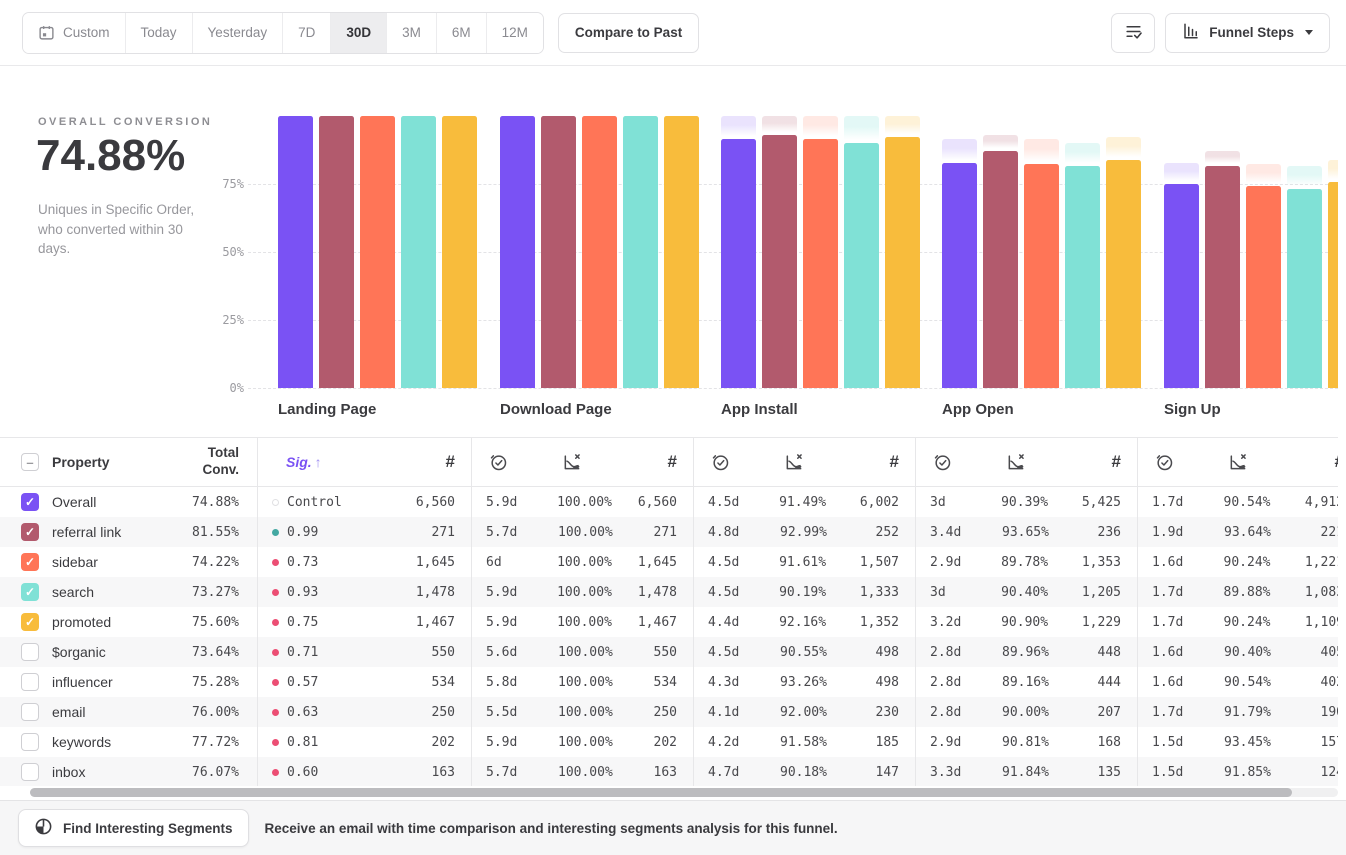 The image size is (1346, 855). What do you see at coordinates (1168, 502) in the screenshot?
I see `time-to-convert: 1.7d` at bounding box center [1168, 502].